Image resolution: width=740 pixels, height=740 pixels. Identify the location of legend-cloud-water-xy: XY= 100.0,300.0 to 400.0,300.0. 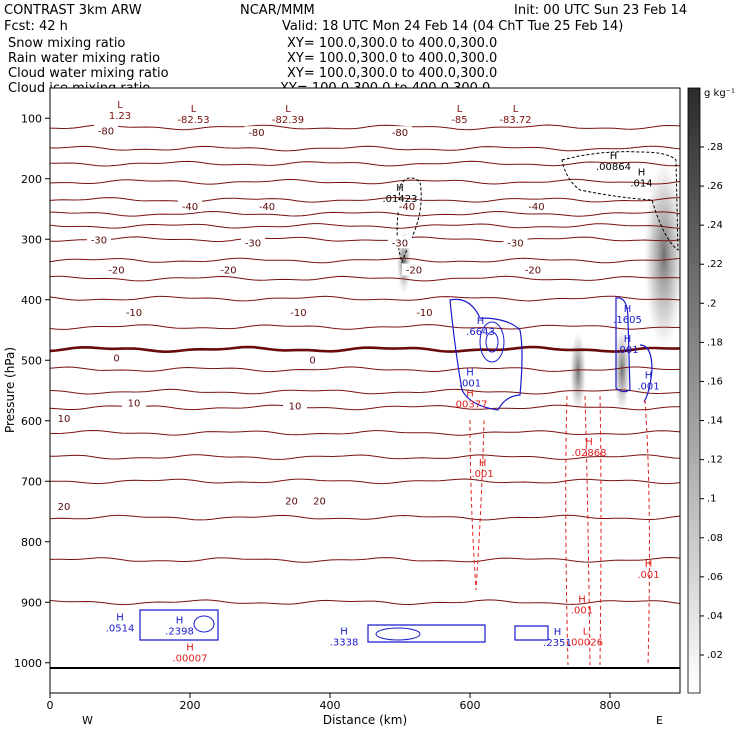
(392, 73).